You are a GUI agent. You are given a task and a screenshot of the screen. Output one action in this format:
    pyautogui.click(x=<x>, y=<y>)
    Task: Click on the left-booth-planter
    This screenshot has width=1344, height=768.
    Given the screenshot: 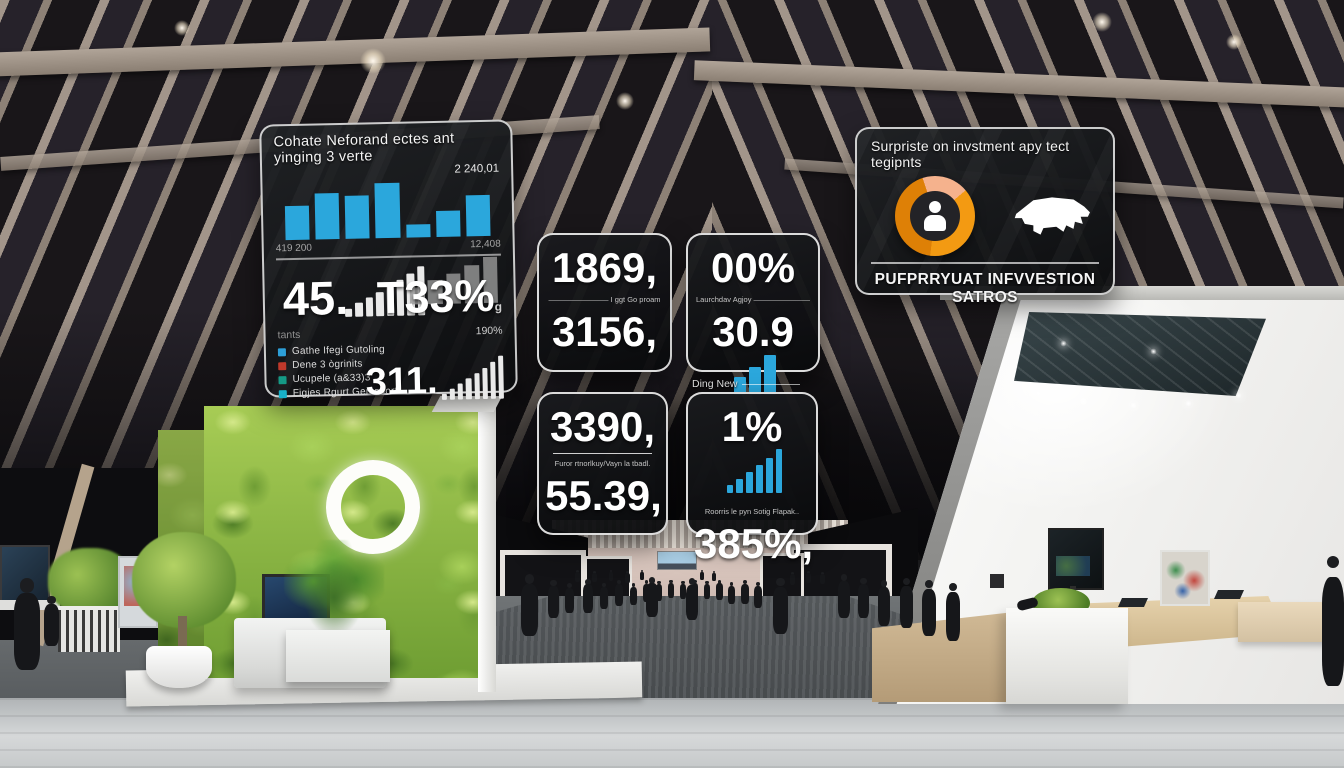 What is the action you would take?
    pyautogui.click(x=89, y=629)
    